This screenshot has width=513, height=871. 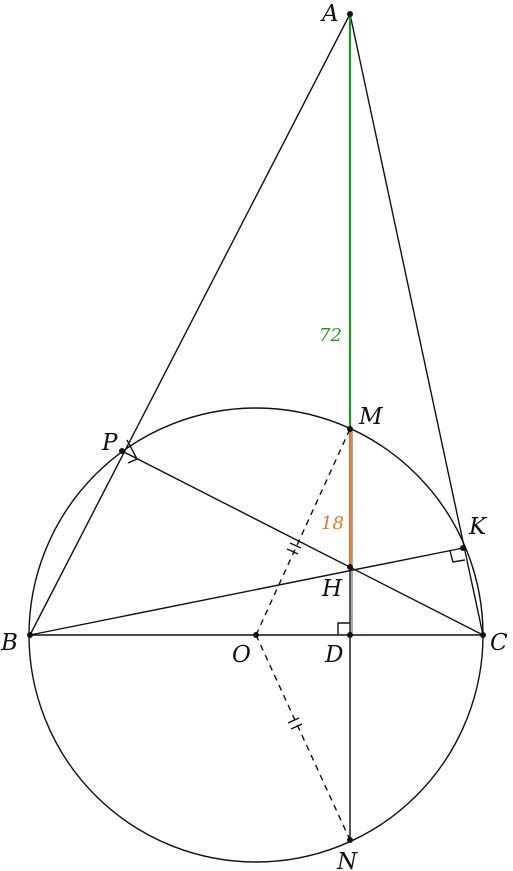 I want to click on radius-om, so click(x=303, y=532).